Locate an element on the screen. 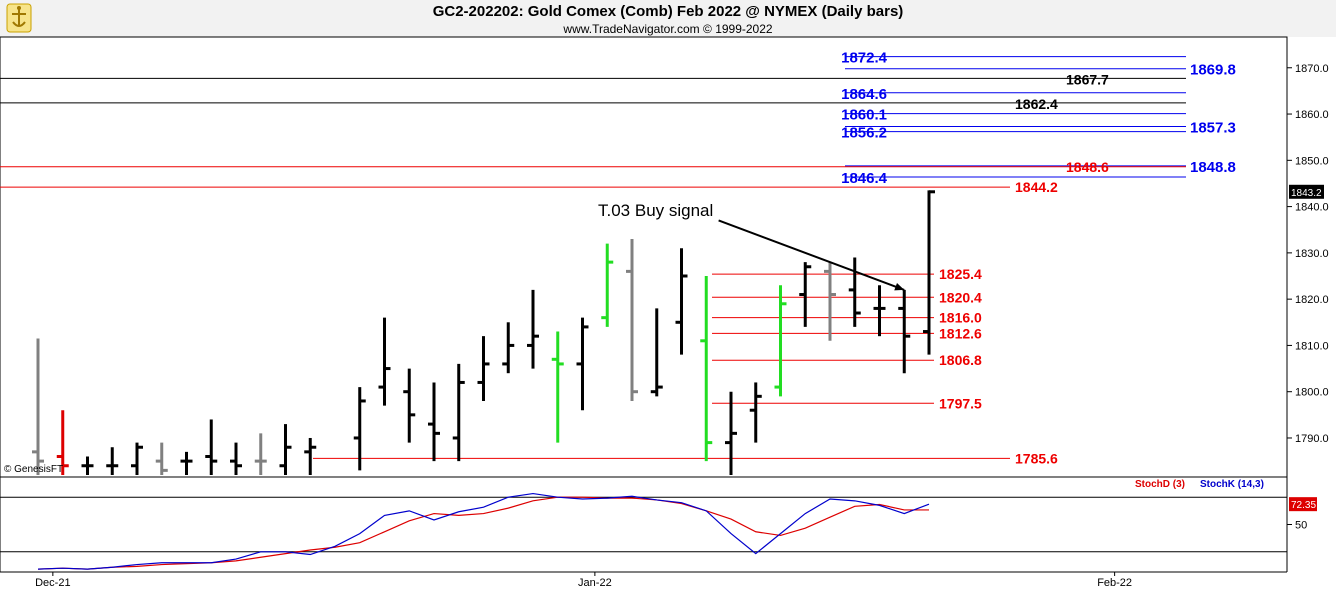  x-tick-label: Dec-21 is located at coordinates (52, 583).